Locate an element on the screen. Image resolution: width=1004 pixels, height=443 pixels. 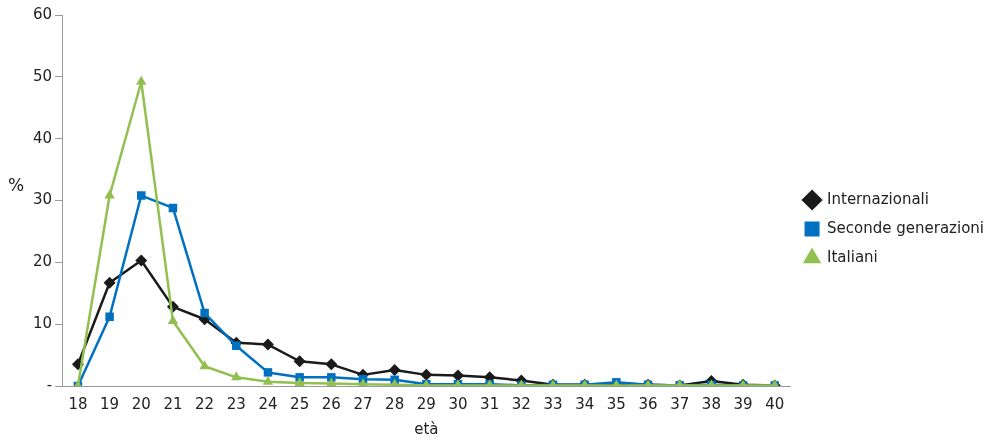
y-tick-label: 10 is located at coordinates (42, 323).